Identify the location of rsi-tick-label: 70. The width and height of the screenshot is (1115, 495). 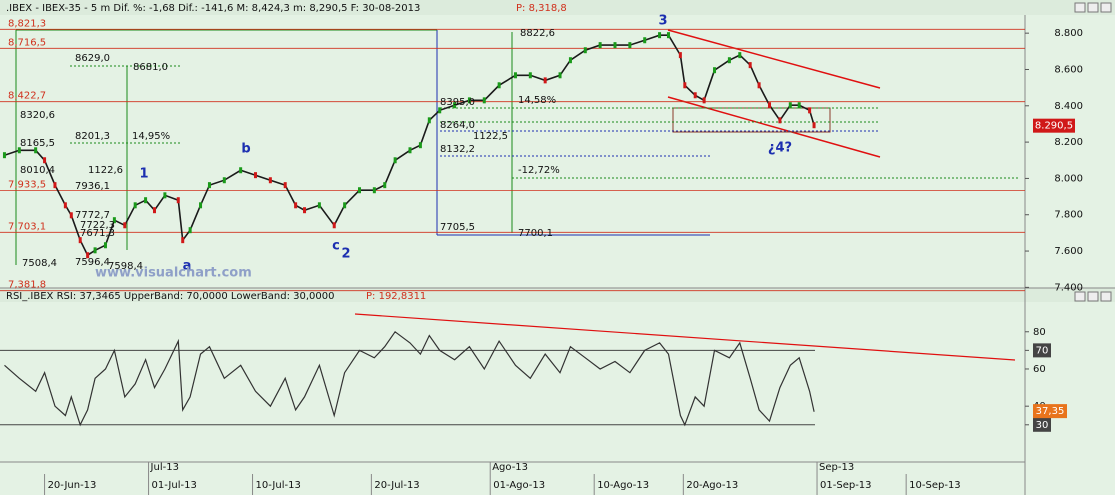
(1042, 350).